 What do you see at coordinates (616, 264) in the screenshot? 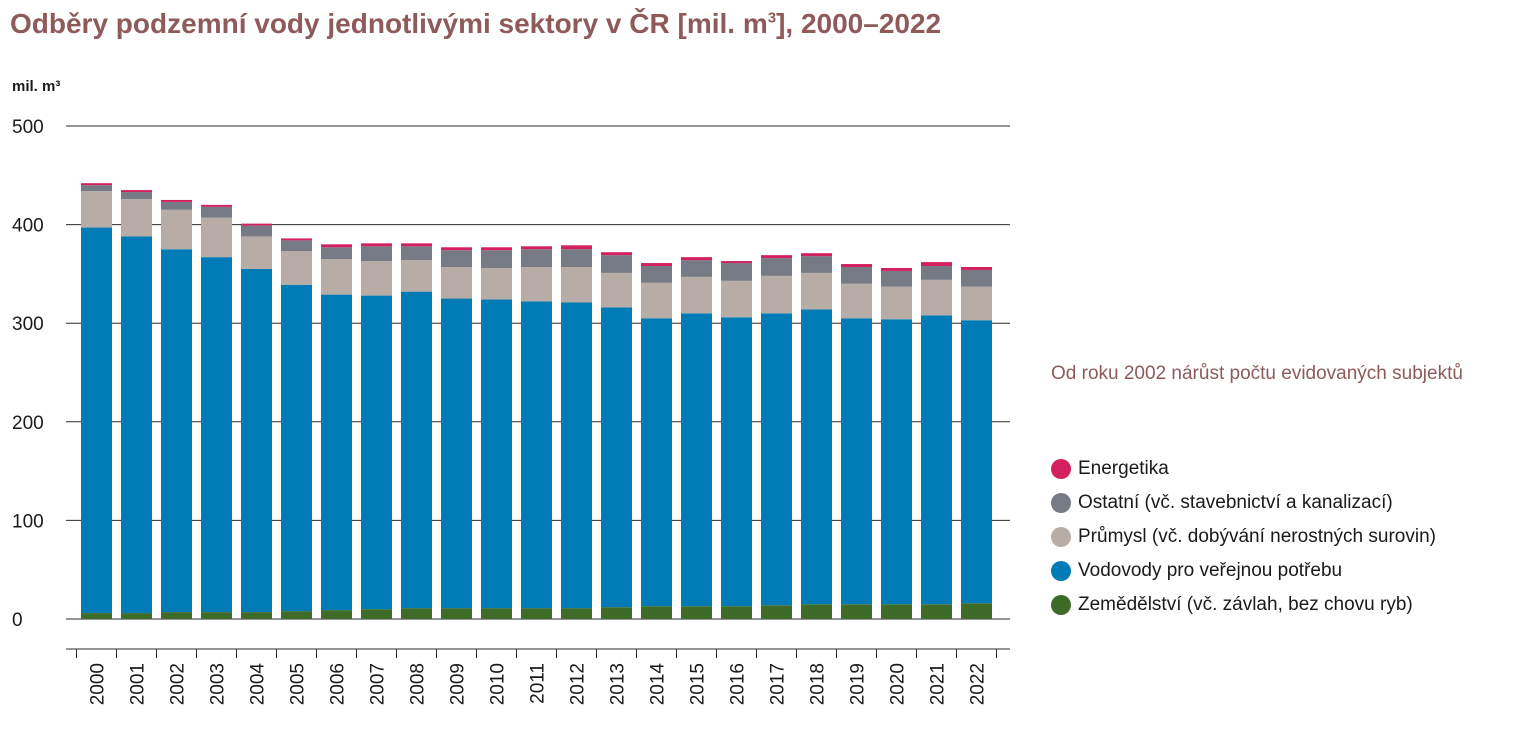
I see `bar-segment-2013-s3` at bounding box center [616, 264].